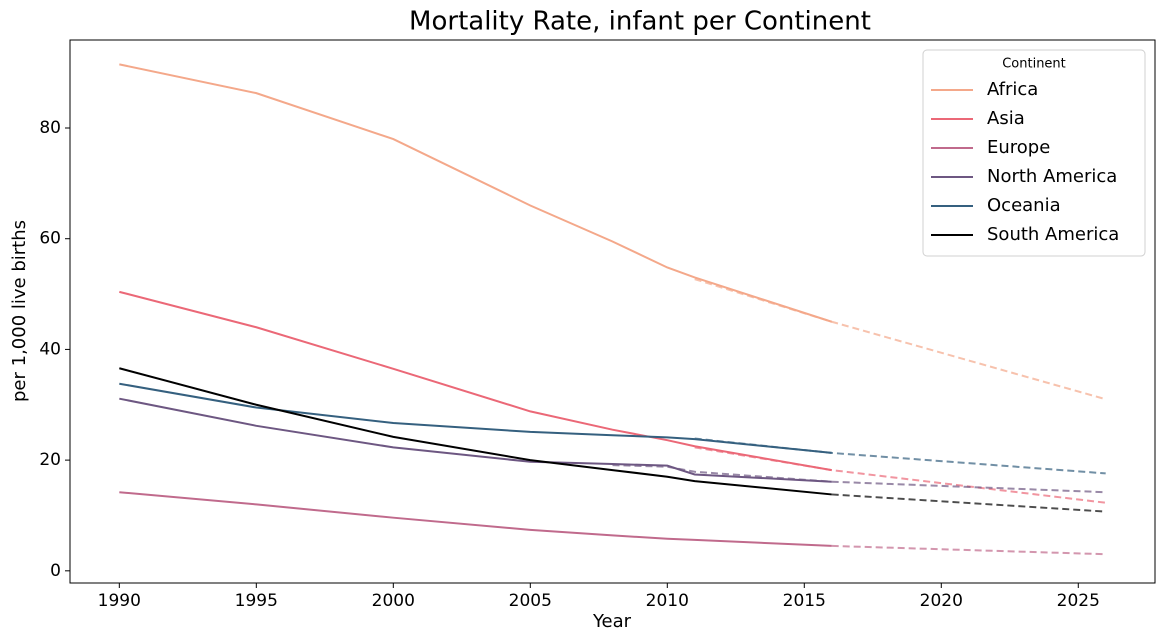  Describe the element at coordinates (256, 601) in the screenshot. I see `x-tick-label: 1995` at that location.